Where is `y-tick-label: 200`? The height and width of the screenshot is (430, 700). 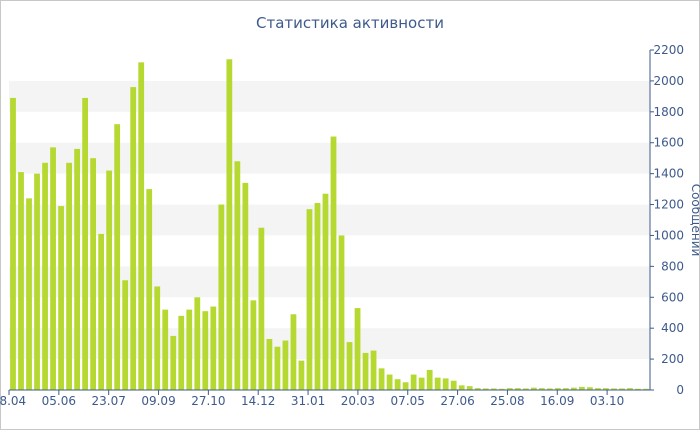
y-tick-label: 200 is located at coordinates (672, 359).